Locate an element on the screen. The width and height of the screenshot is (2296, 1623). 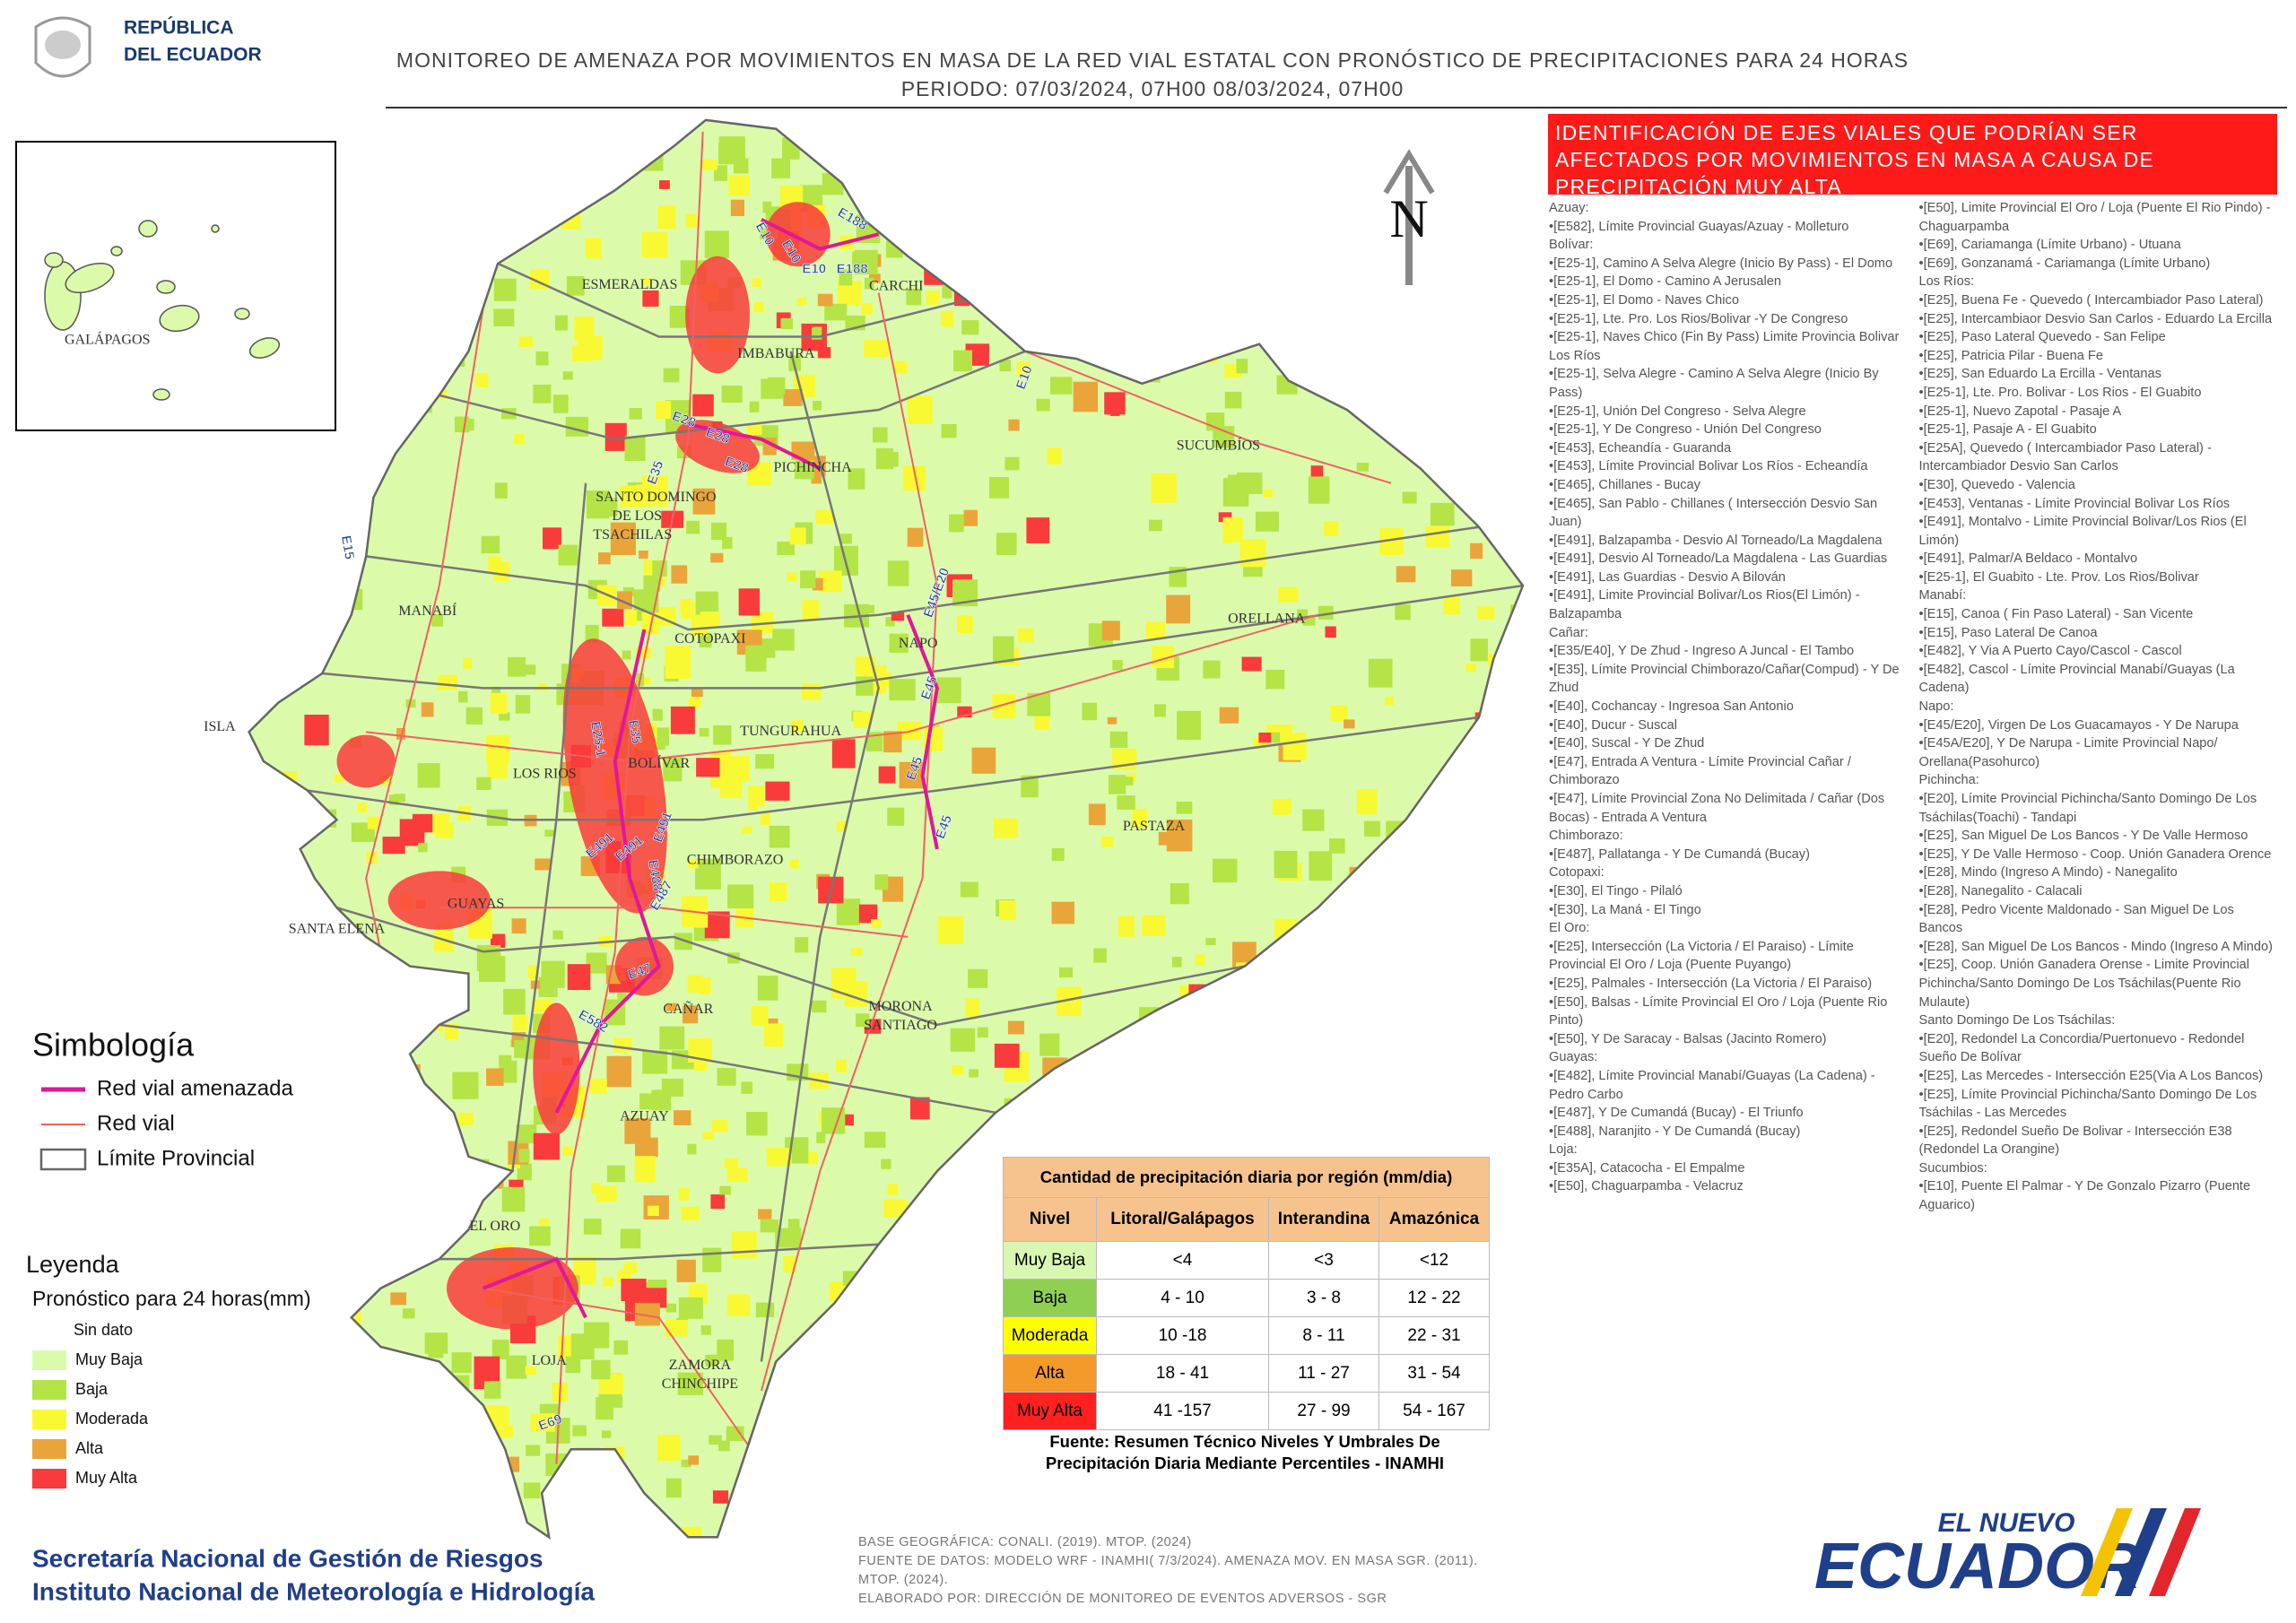
road-item: •[E25-1], Pasaje A - El Guabito is located at coordinates (2007, 430).